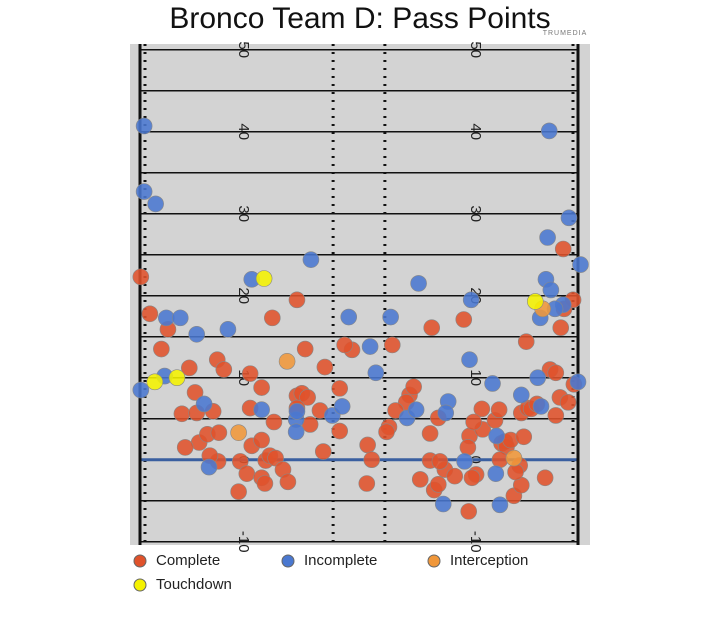  I want to click on legend: Complete Incomplete Interception Touchdown, so click(330, 572).